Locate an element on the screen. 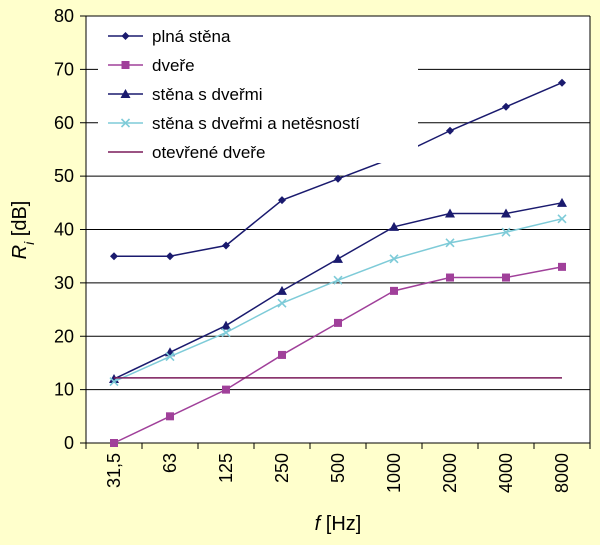  legend-label: stěna s dveřmi a netěsností is located at coordinates (256, 123).